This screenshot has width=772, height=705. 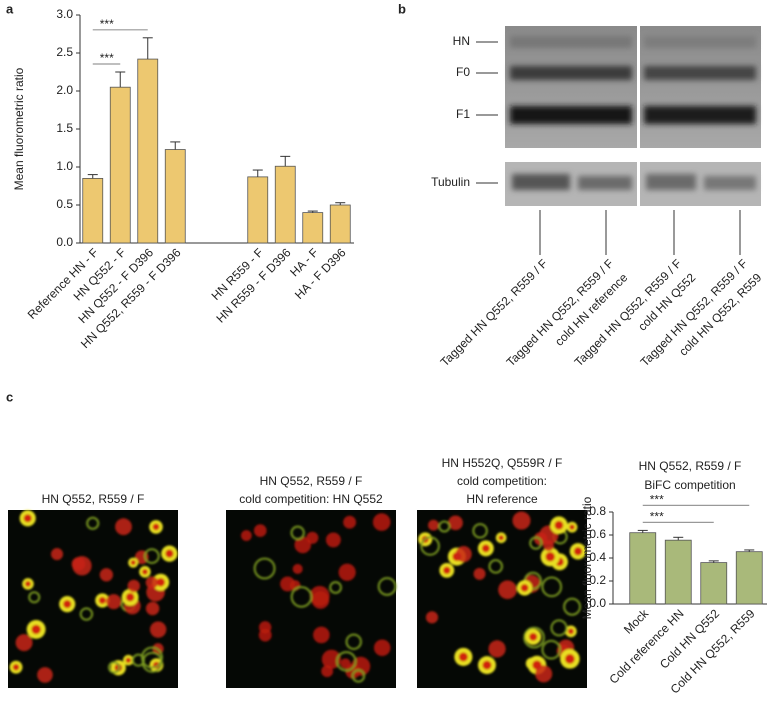 What do you see at coordinates (463, 114) in the screenshot?
I see `band-label: F1` at bounding box center [463, 114].